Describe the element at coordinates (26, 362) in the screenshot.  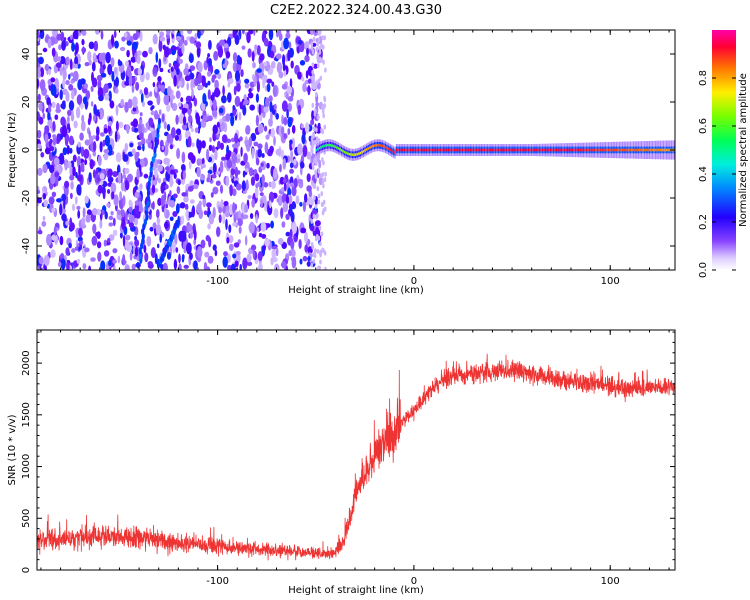
I see `y-tick-label: 2000` at that location.